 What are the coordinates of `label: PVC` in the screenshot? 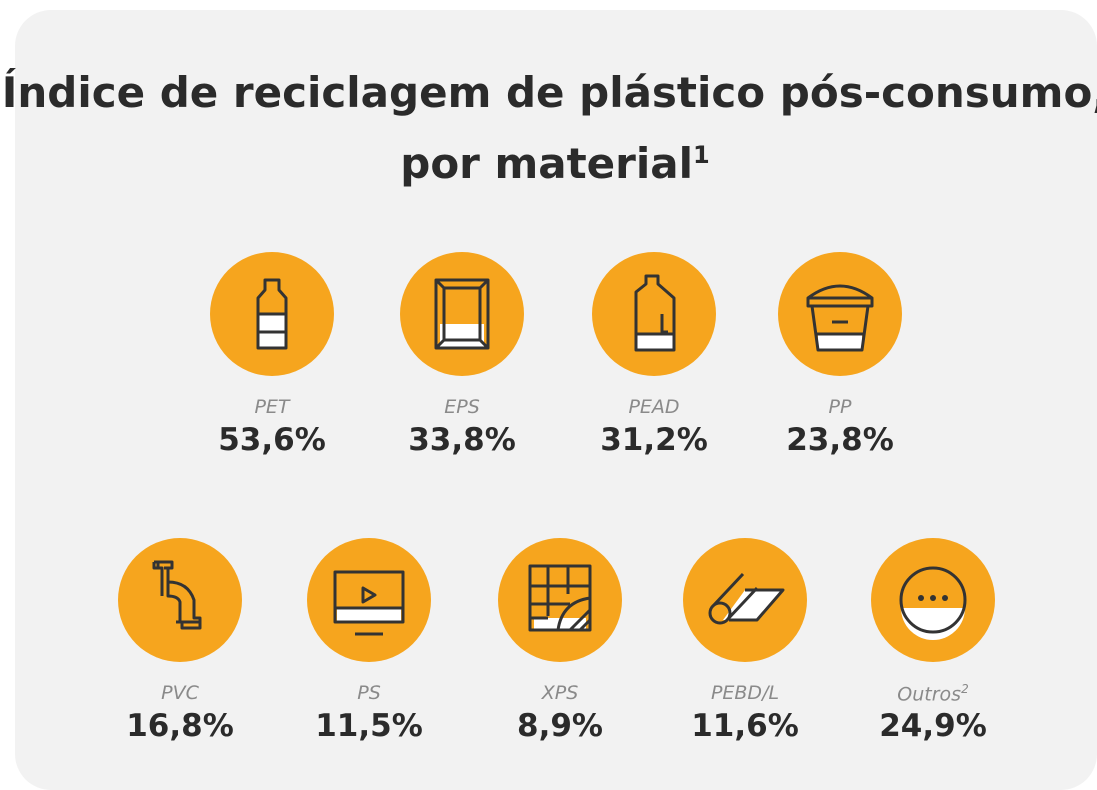 It's located at (180, 693).